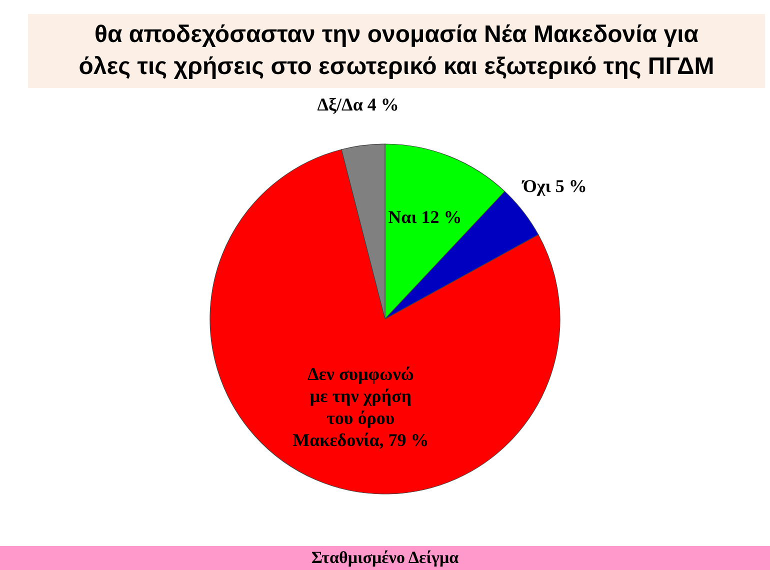 Image resolution: width=770 pixels, height=570 pixels. What do you see at coordinates (396, 51) in the screenshot?
I see `chart-title: θα αποδεχόσασταν την ονομασία Νέα Μακεδονία για όλες τις χρήσεις στο εσωτερικό και εξωτερικό της ΠΓΔΜ` at bounding box center [396, 51].